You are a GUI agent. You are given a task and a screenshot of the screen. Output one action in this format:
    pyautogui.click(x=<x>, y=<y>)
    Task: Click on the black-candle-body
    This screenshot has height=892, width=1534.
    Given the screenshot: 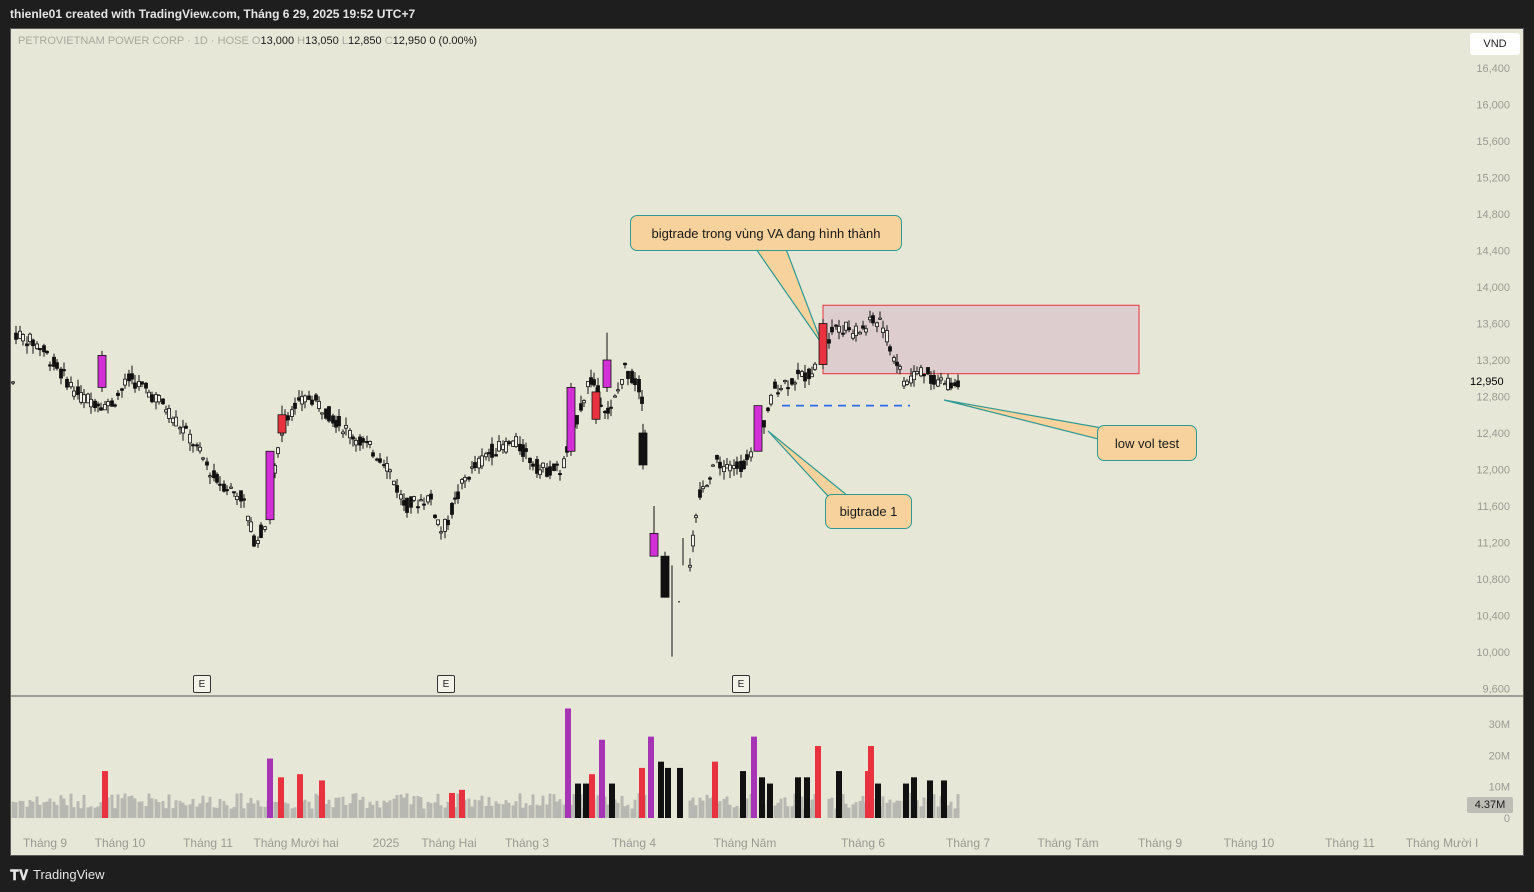 What is the action you would take?
    pyautogui.click(x=665, y=576)
    